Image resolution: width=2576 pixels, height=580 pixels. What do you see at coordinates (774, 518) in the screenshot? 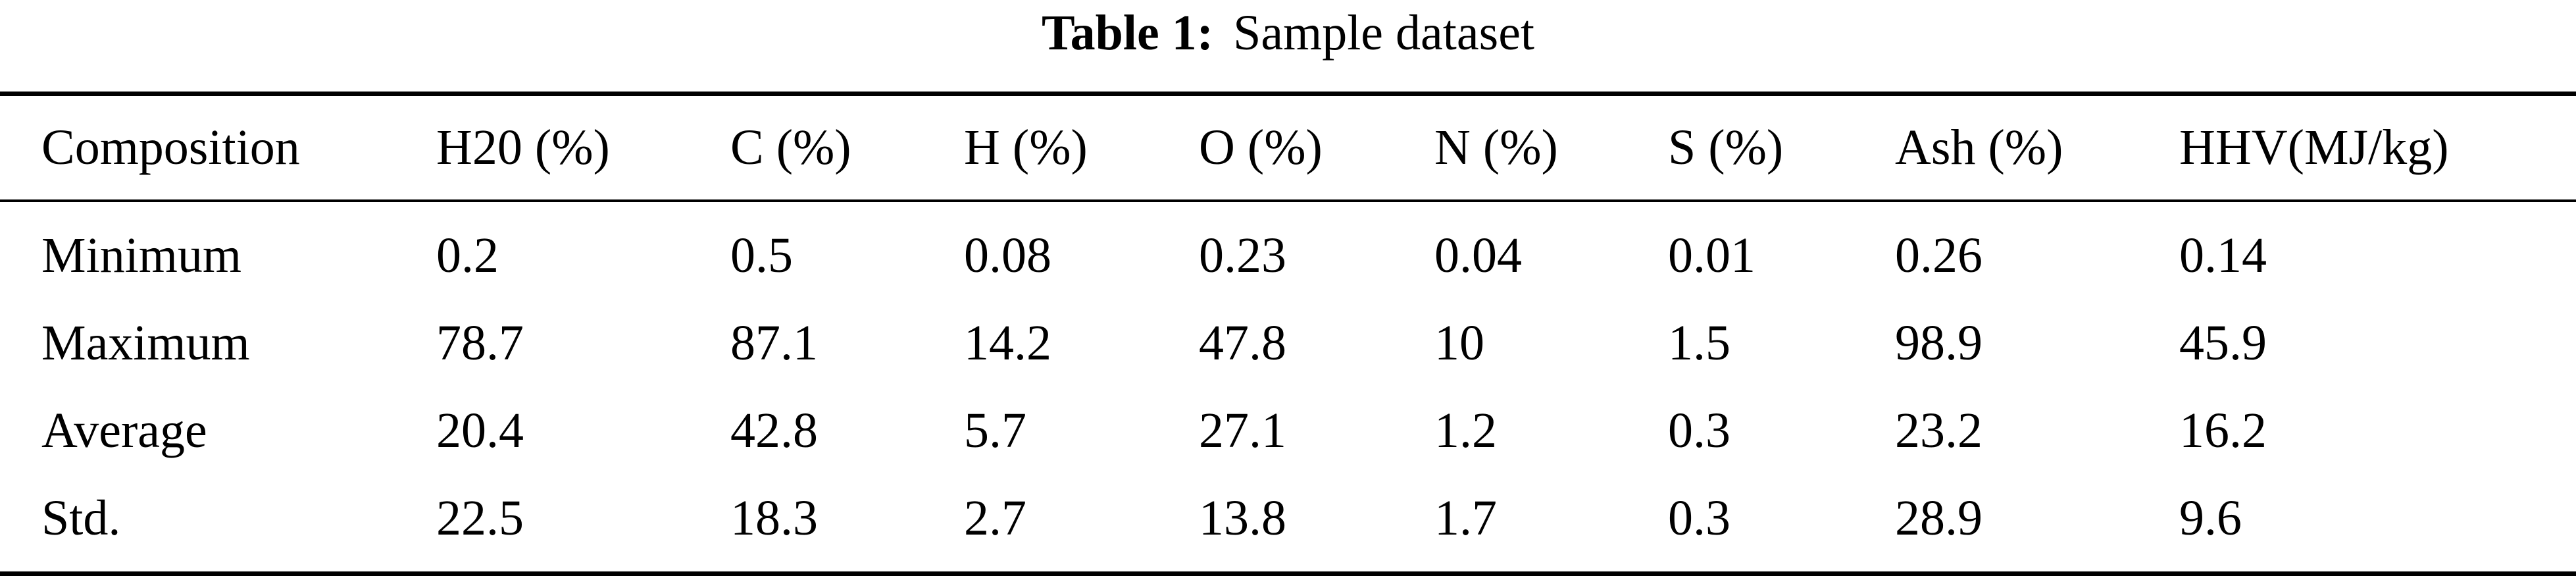
I see `table-cell: 18.3` at bounding box center [774, 518].